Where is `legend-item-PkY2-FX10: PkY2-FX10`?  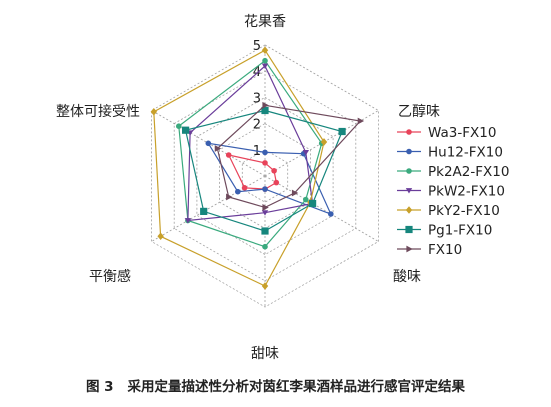
legend-item-PkY2-FX10: PkY2-FX10 is located at coordinates (448, 211).